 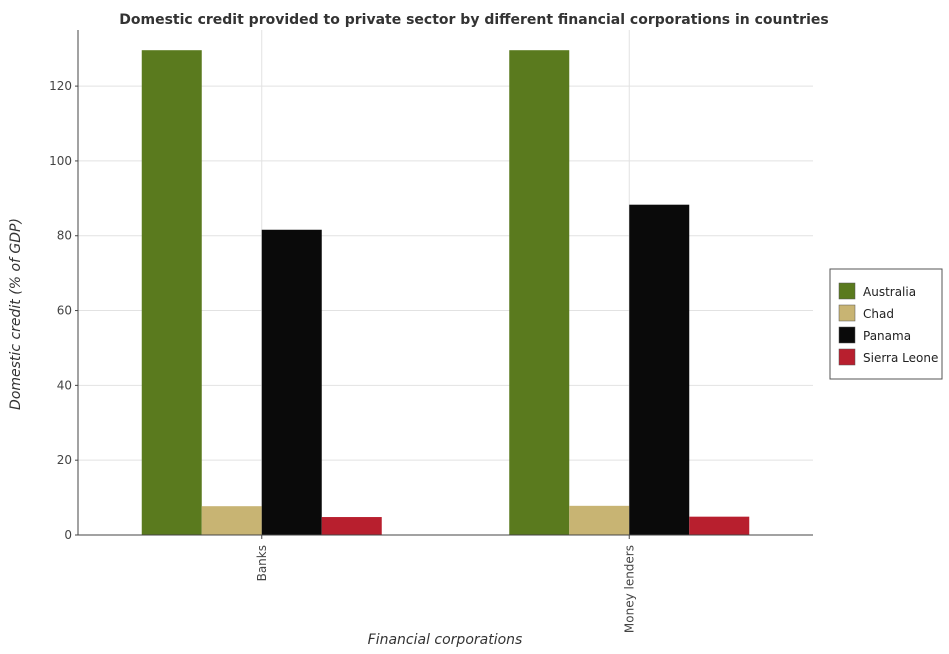 I want to click on y-tick-label: 100, so click(x=60, y=161).